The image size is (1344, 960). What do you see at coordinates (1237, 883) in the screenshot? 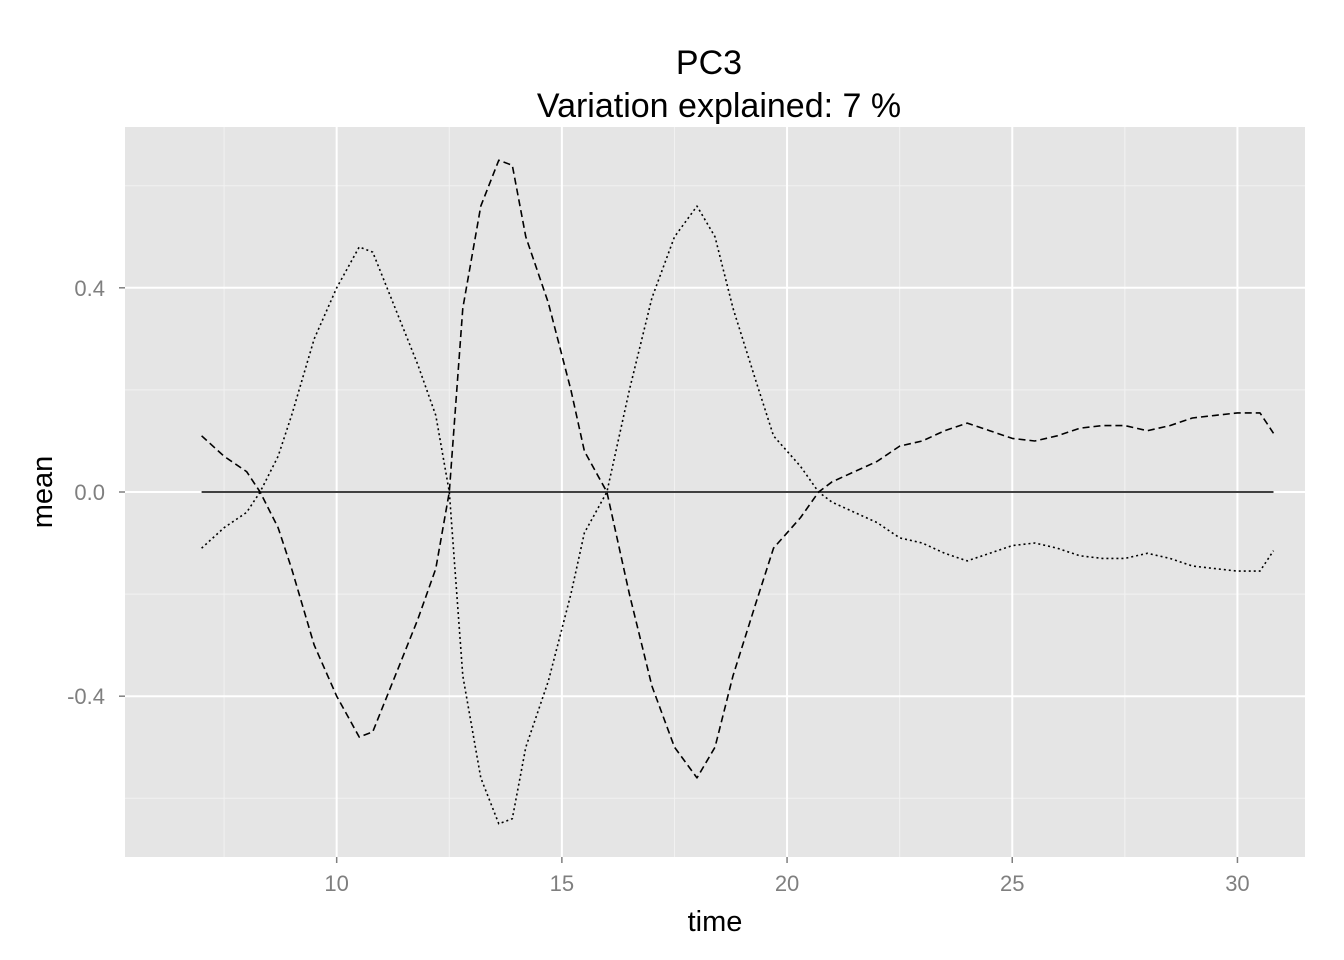
I see `x-tick-label: 30` at bounding box center [1237, 883].